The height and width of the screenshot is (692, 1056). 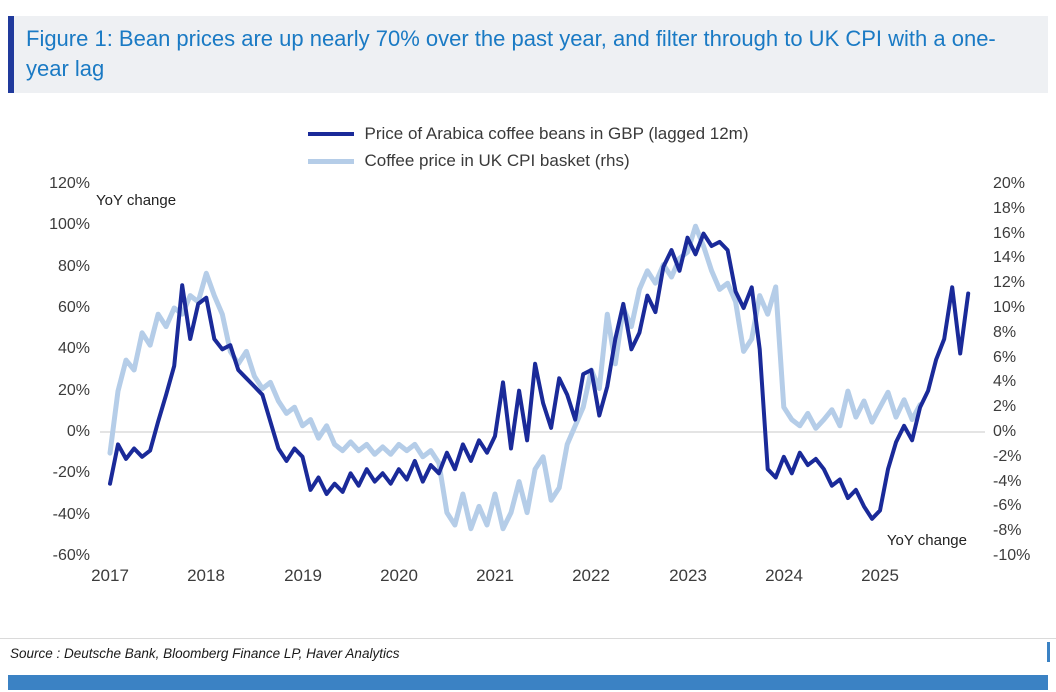 What do you see at coordinates (78, 431) in the screenshot?
I see `y-axis-tick-left: 0%` at bounding box center [78, 431].